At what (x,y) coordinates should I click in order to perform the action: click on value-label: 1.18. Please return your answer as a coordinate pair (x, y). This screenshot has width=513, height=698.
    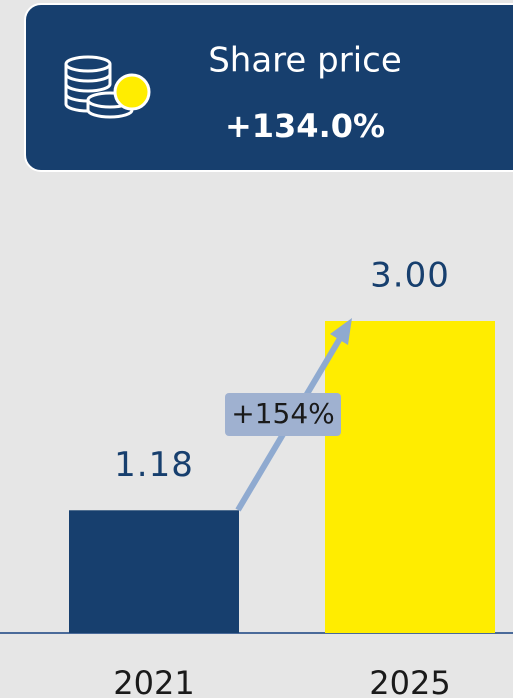
    Looking at the image, I should click on (154, 465).